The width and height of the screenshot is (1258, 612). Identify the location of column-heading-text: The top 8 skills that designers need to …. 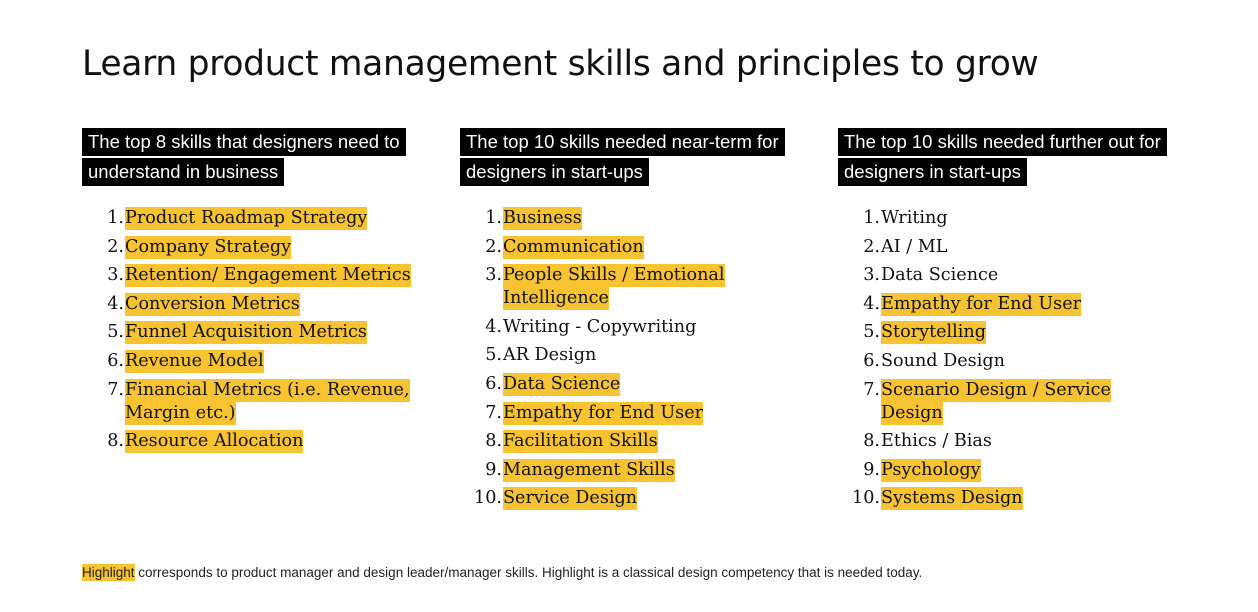
(244, 157).